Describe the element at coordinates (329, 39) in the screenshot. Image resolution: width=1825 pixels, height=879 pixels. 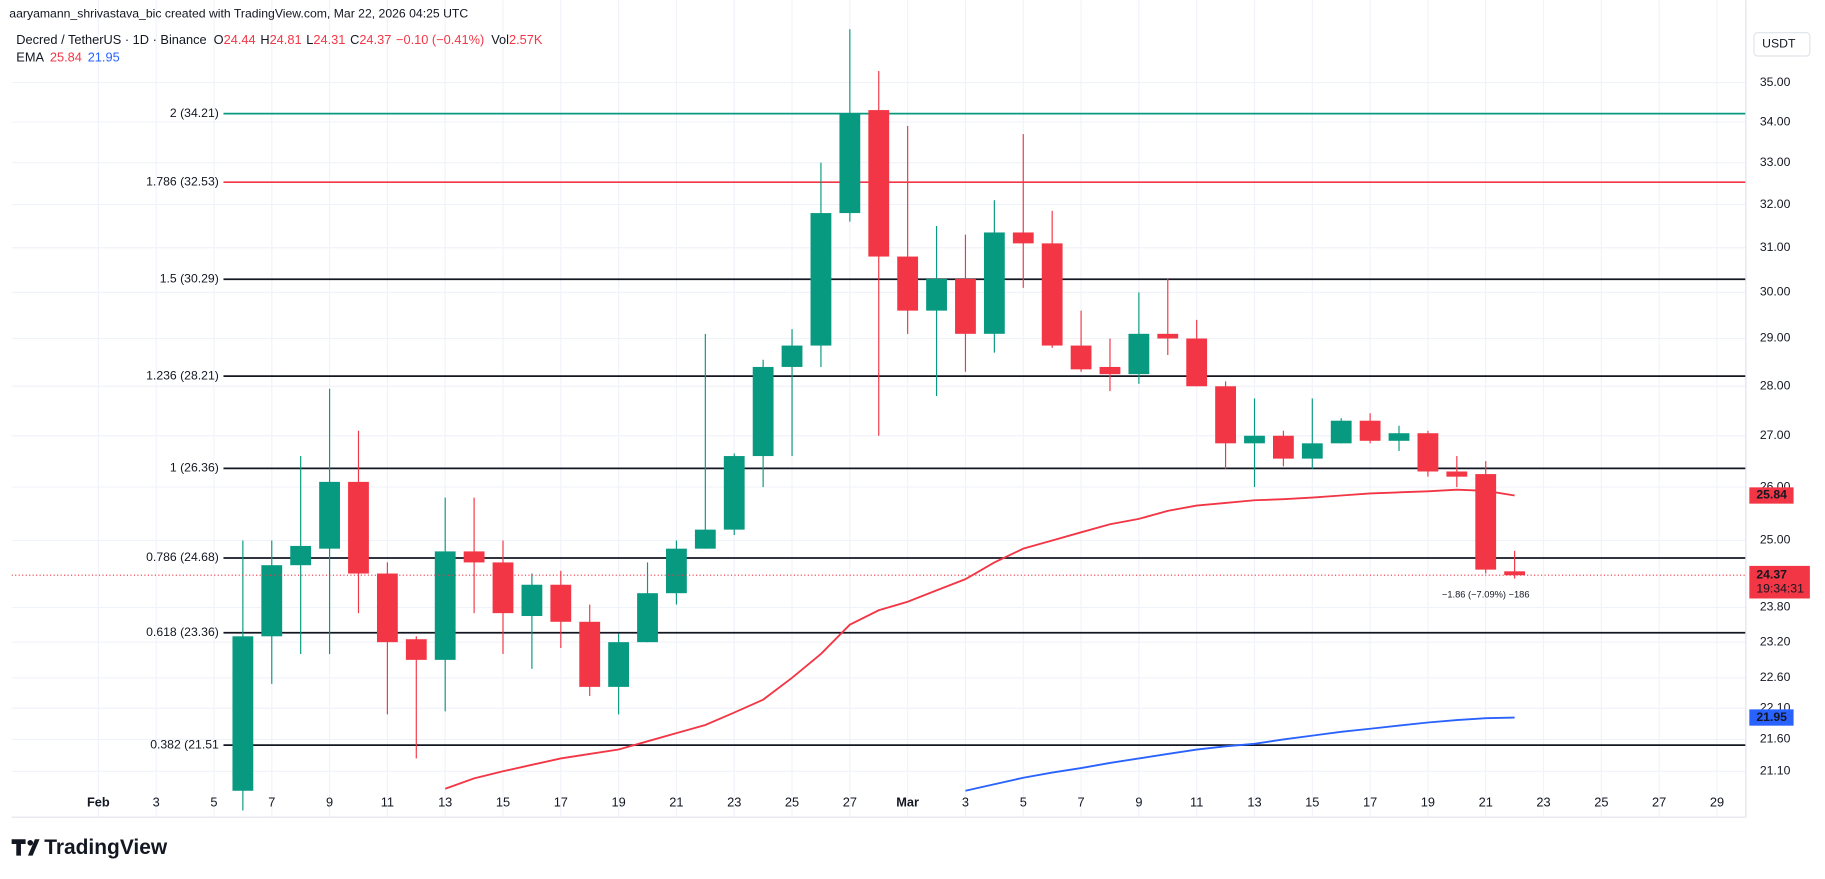
I see `low-value: 24.31` at that location.